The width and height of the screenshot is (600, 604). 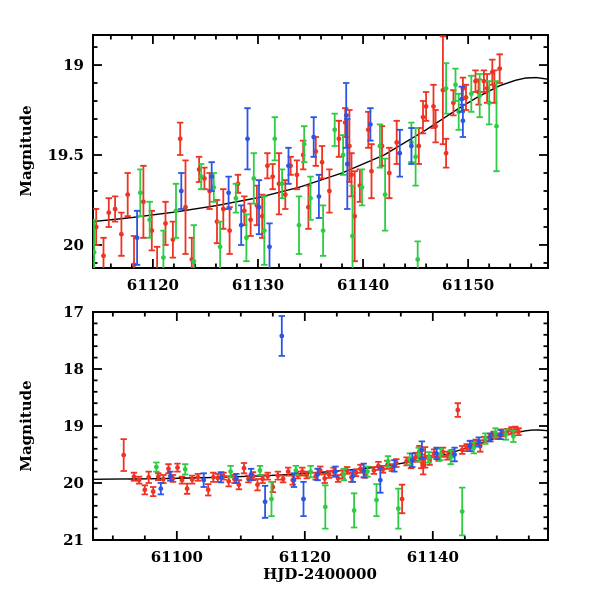 I want to click on y-tick-label: 19, so click(x=73, y=426).